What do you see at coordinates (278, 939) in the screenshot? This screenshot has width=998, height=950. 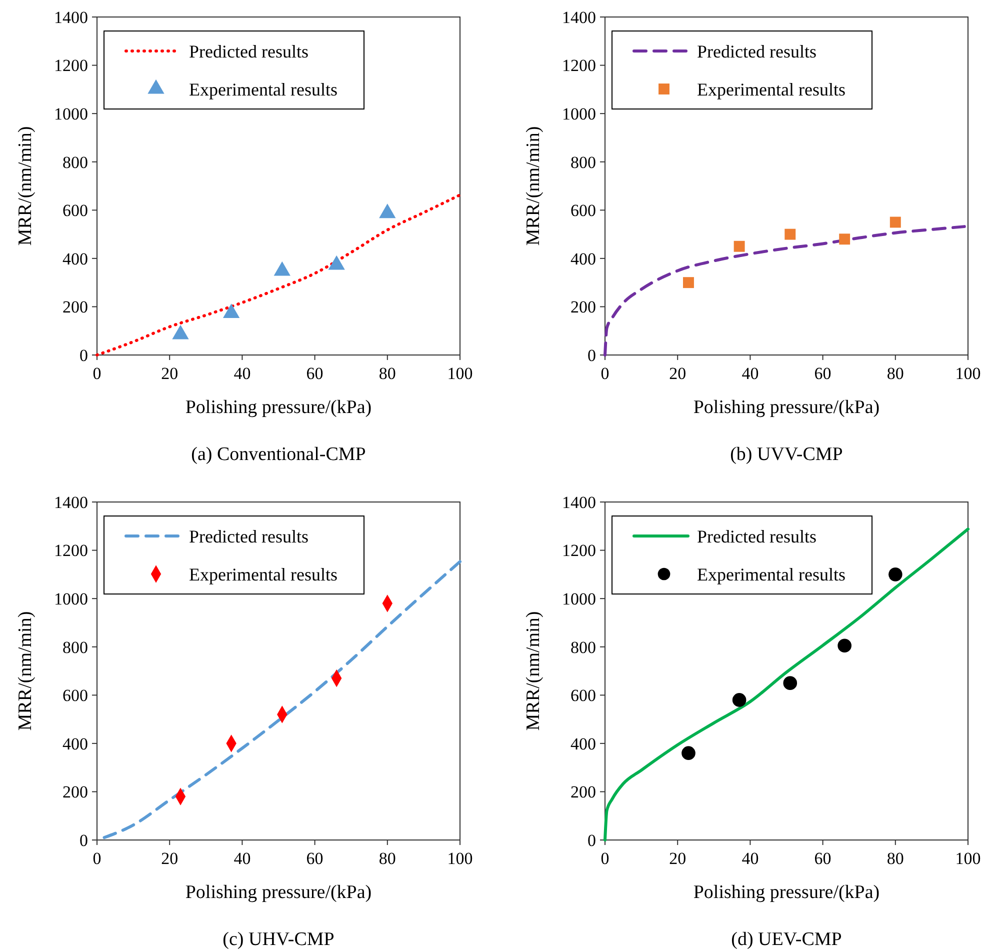 I see `text: (c) UHV-CMP` at bounding box center [278, 939].